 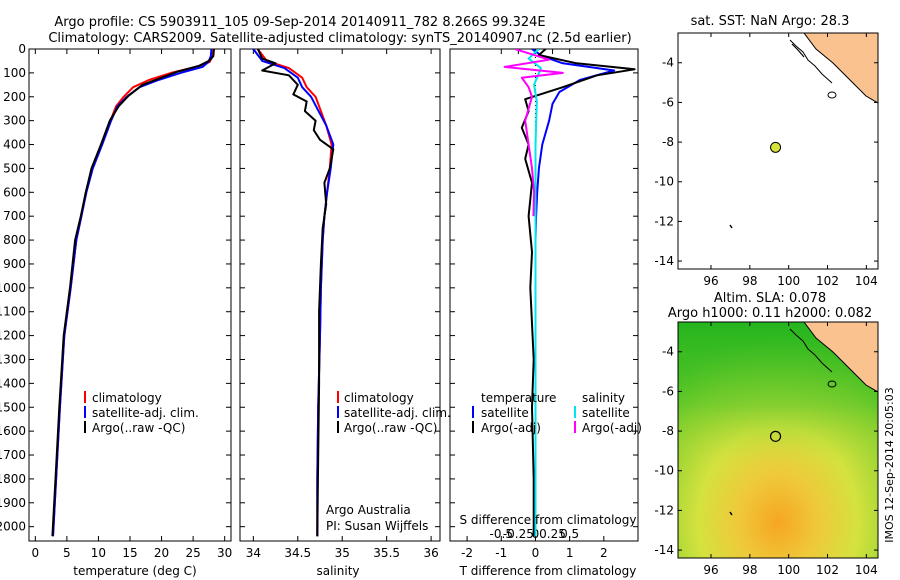 I want to click on depth-ytick-label: 1800, so click(x=13, y=479).